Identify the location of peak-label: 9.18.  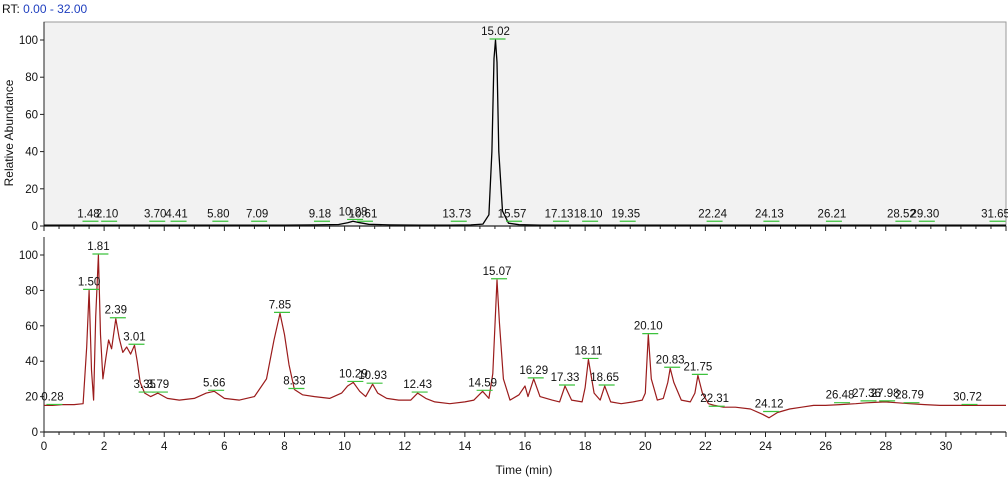
(320, 214).